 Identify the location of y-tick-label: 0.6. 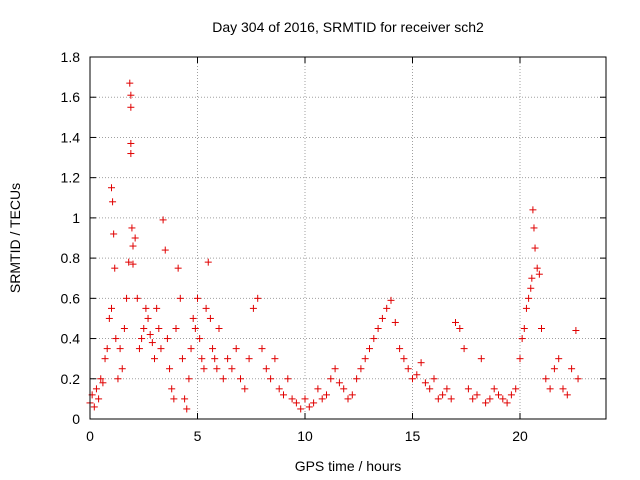
(71, 298).